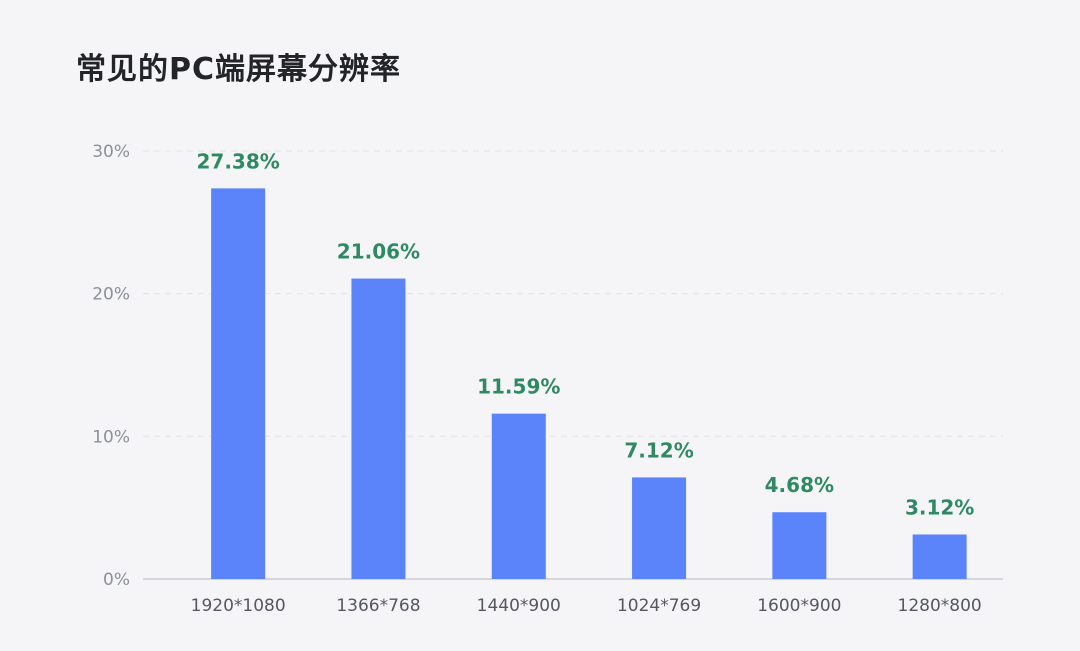  What do you see at coordinates (237, 161) in the screenshot?
I see `data-label: 27.38%` at bounding box center [237, 161].